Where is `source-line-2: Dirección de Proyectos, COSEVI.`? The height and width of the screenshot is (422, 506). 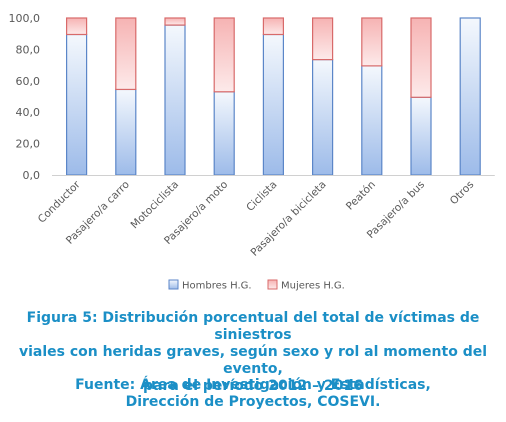 source-line-2: Dirección de Proyectos, COSEVI. is located at coordinates (253, 402).